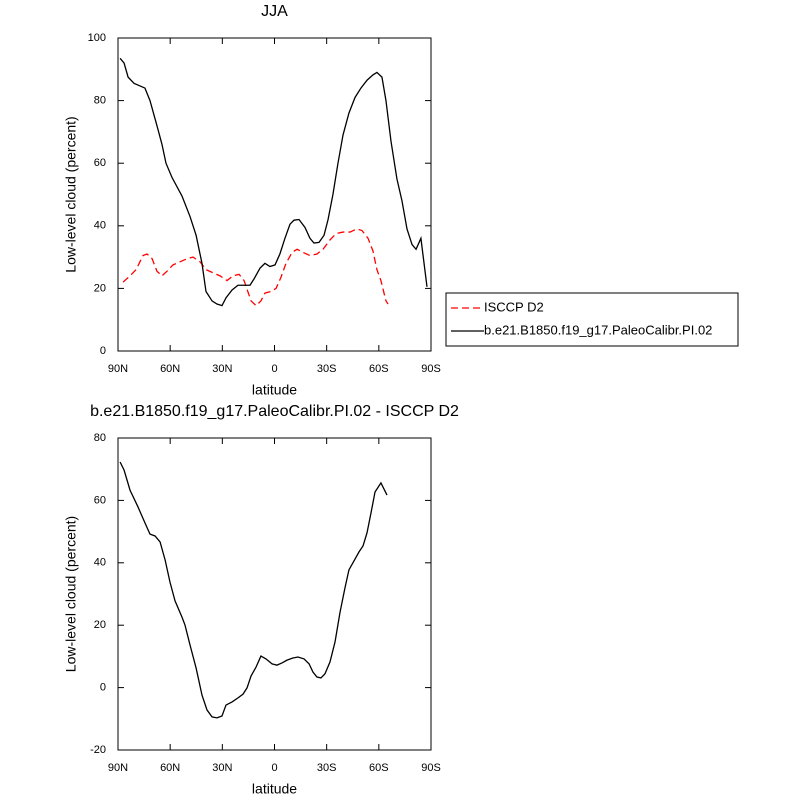 This screenshot has width=800, height=800. Describe the element at coordinates (514, 306) in the screenshot. I see `legend-label: ISCCP D2` at that location.